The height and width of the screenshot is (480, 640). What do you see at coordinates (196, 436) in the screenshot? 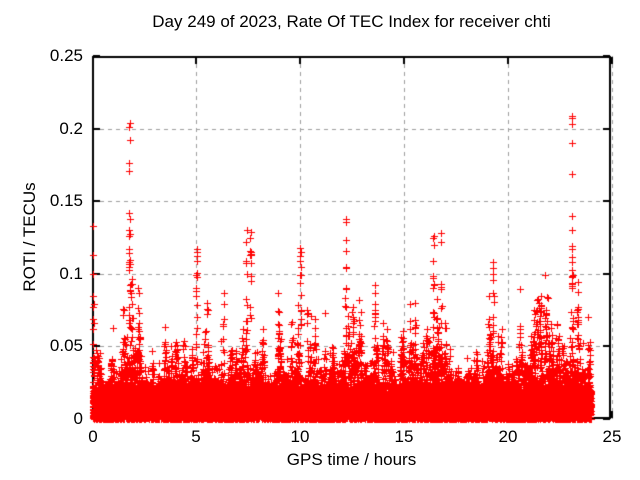
I see `x-tick-label: 5` at bounding box center [196, 436].